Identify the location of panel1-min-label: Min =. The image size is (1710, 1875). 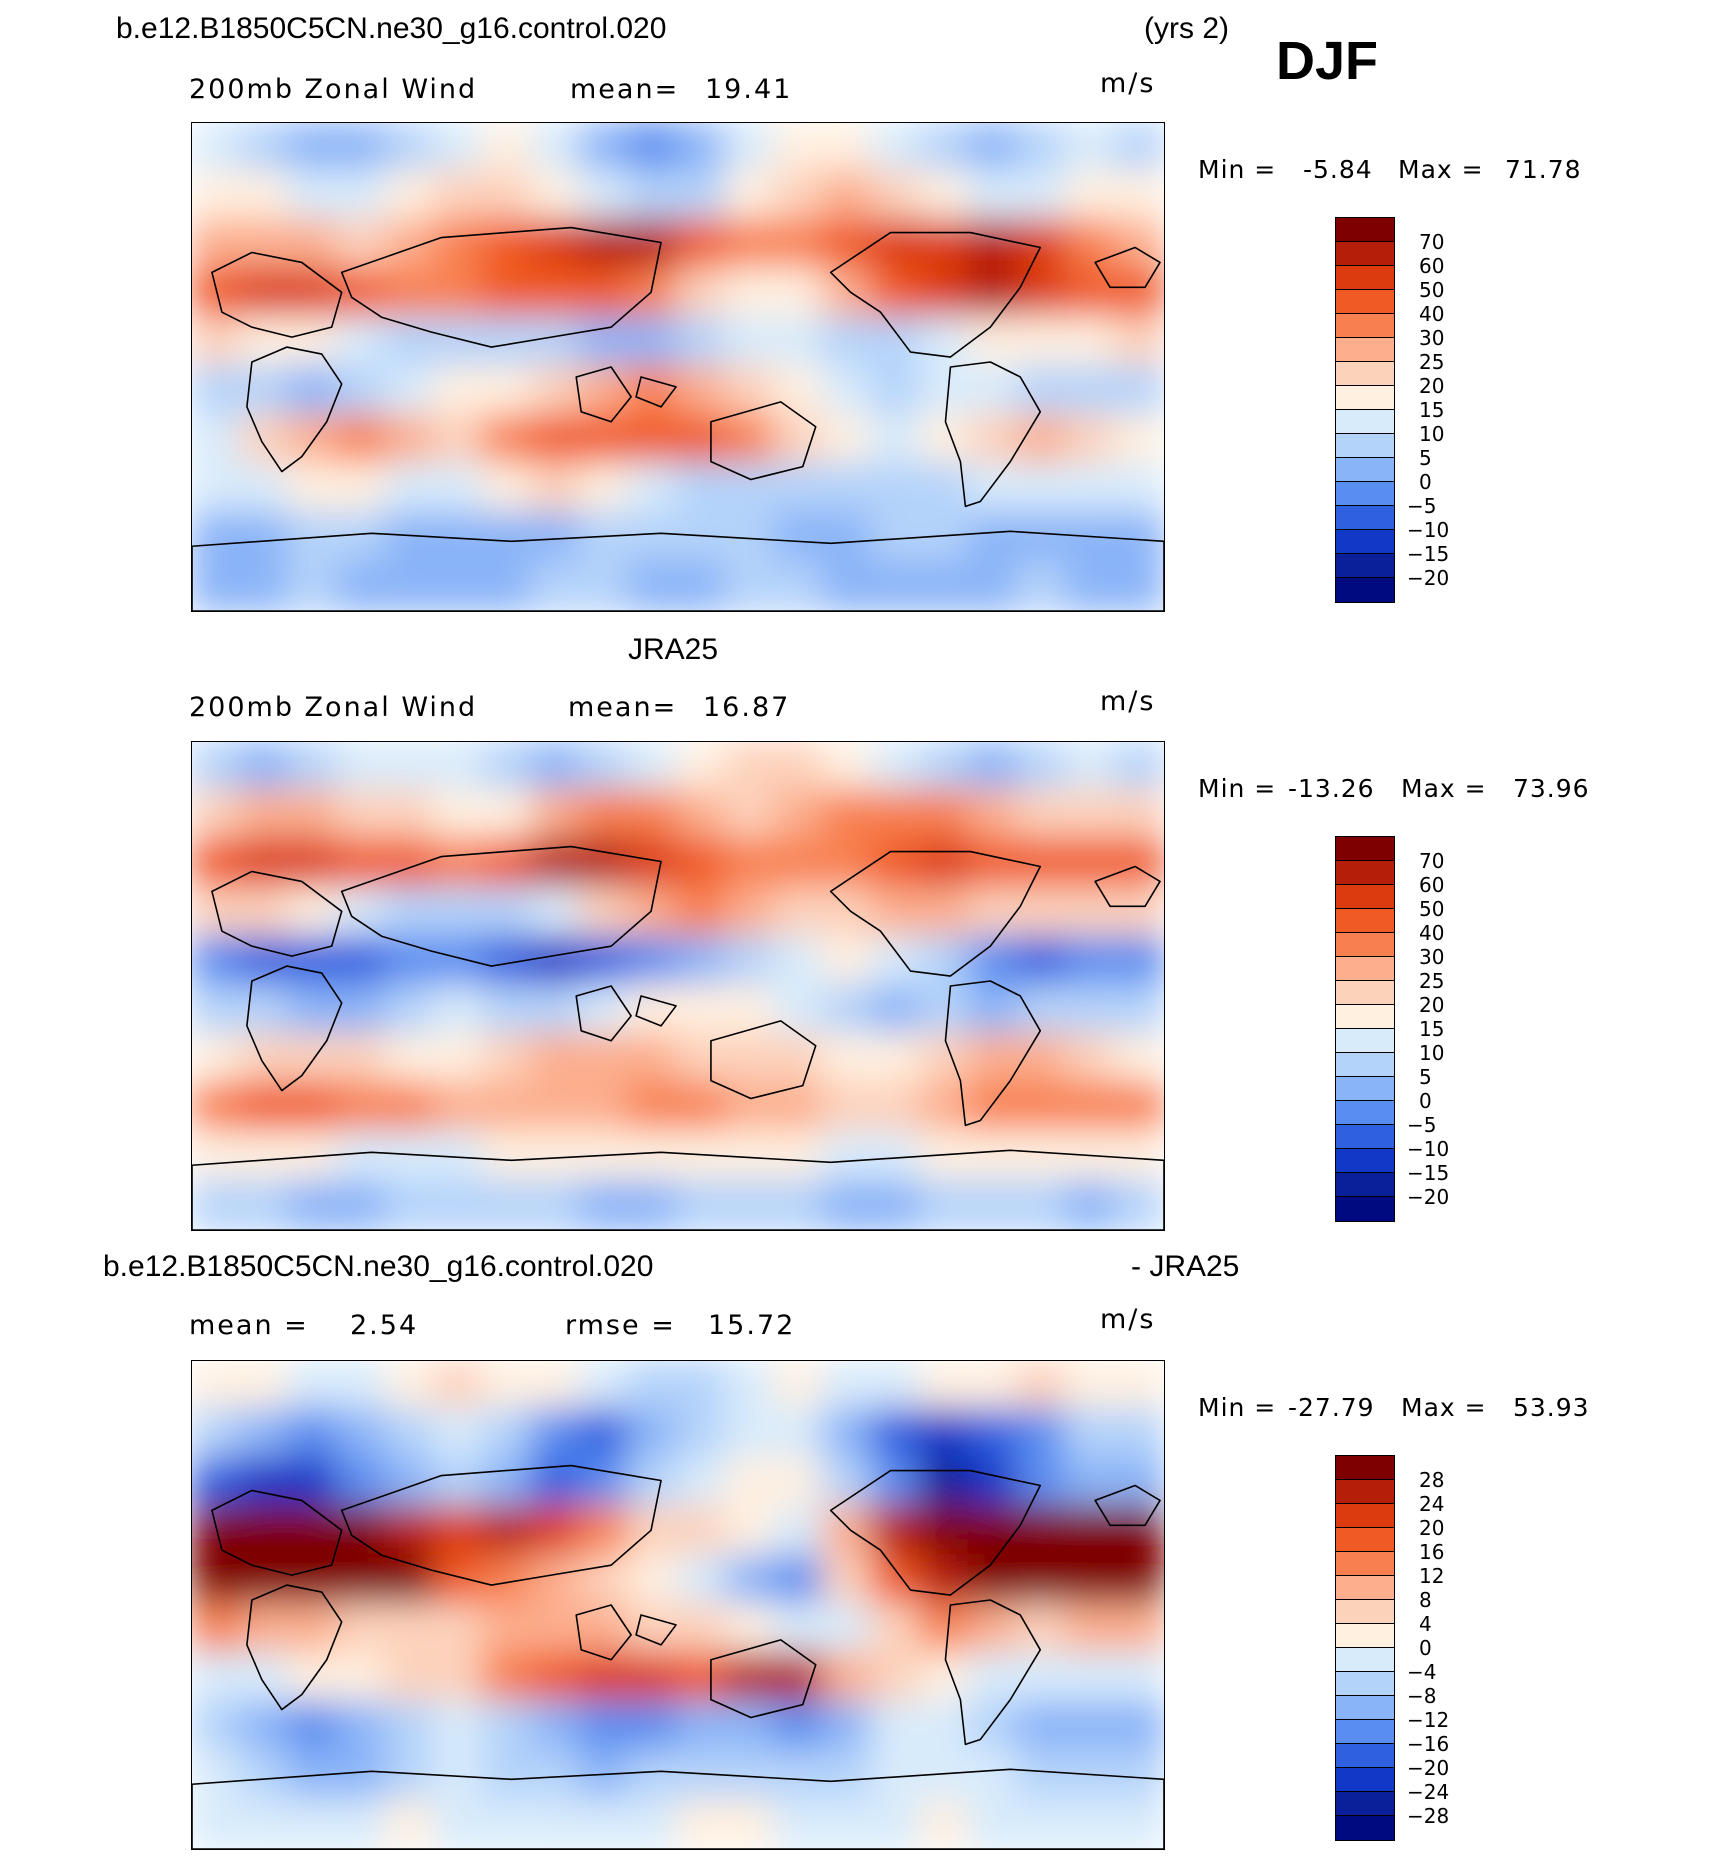
(1237, 169).